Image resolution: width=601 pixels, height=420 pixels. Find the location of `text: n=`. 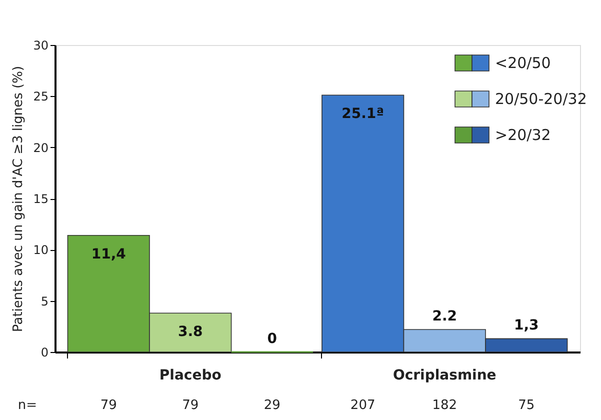

text: n= is located at coordinates (27, 405).